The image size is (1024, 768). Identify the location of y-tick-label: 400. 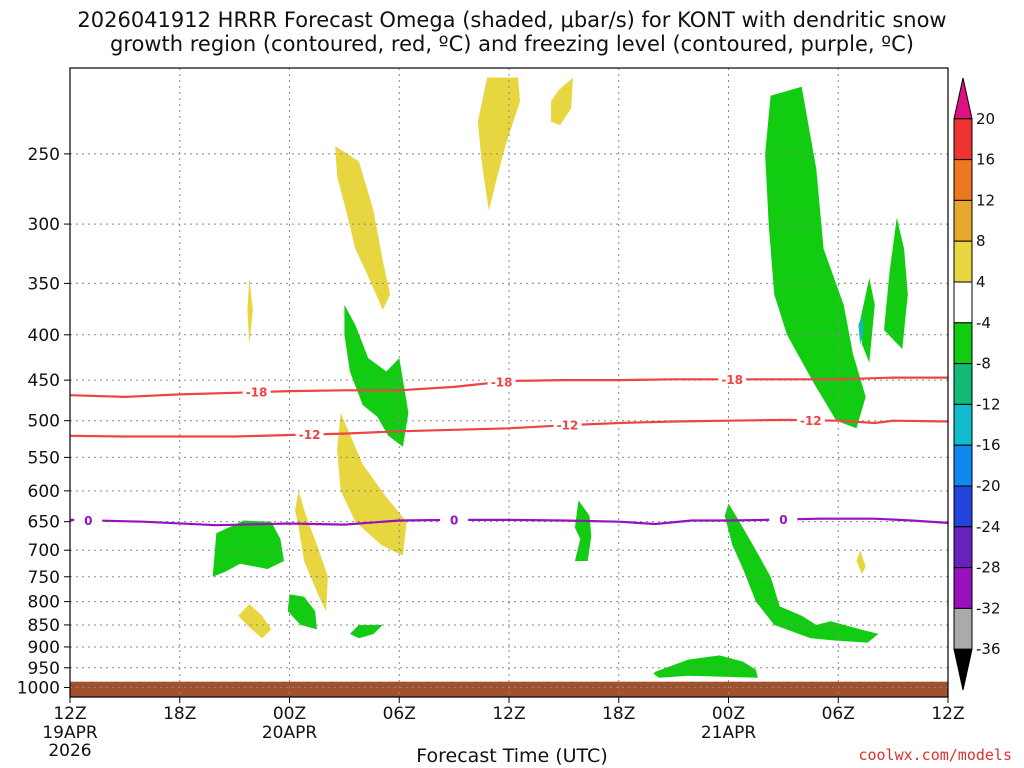
(44, 336).